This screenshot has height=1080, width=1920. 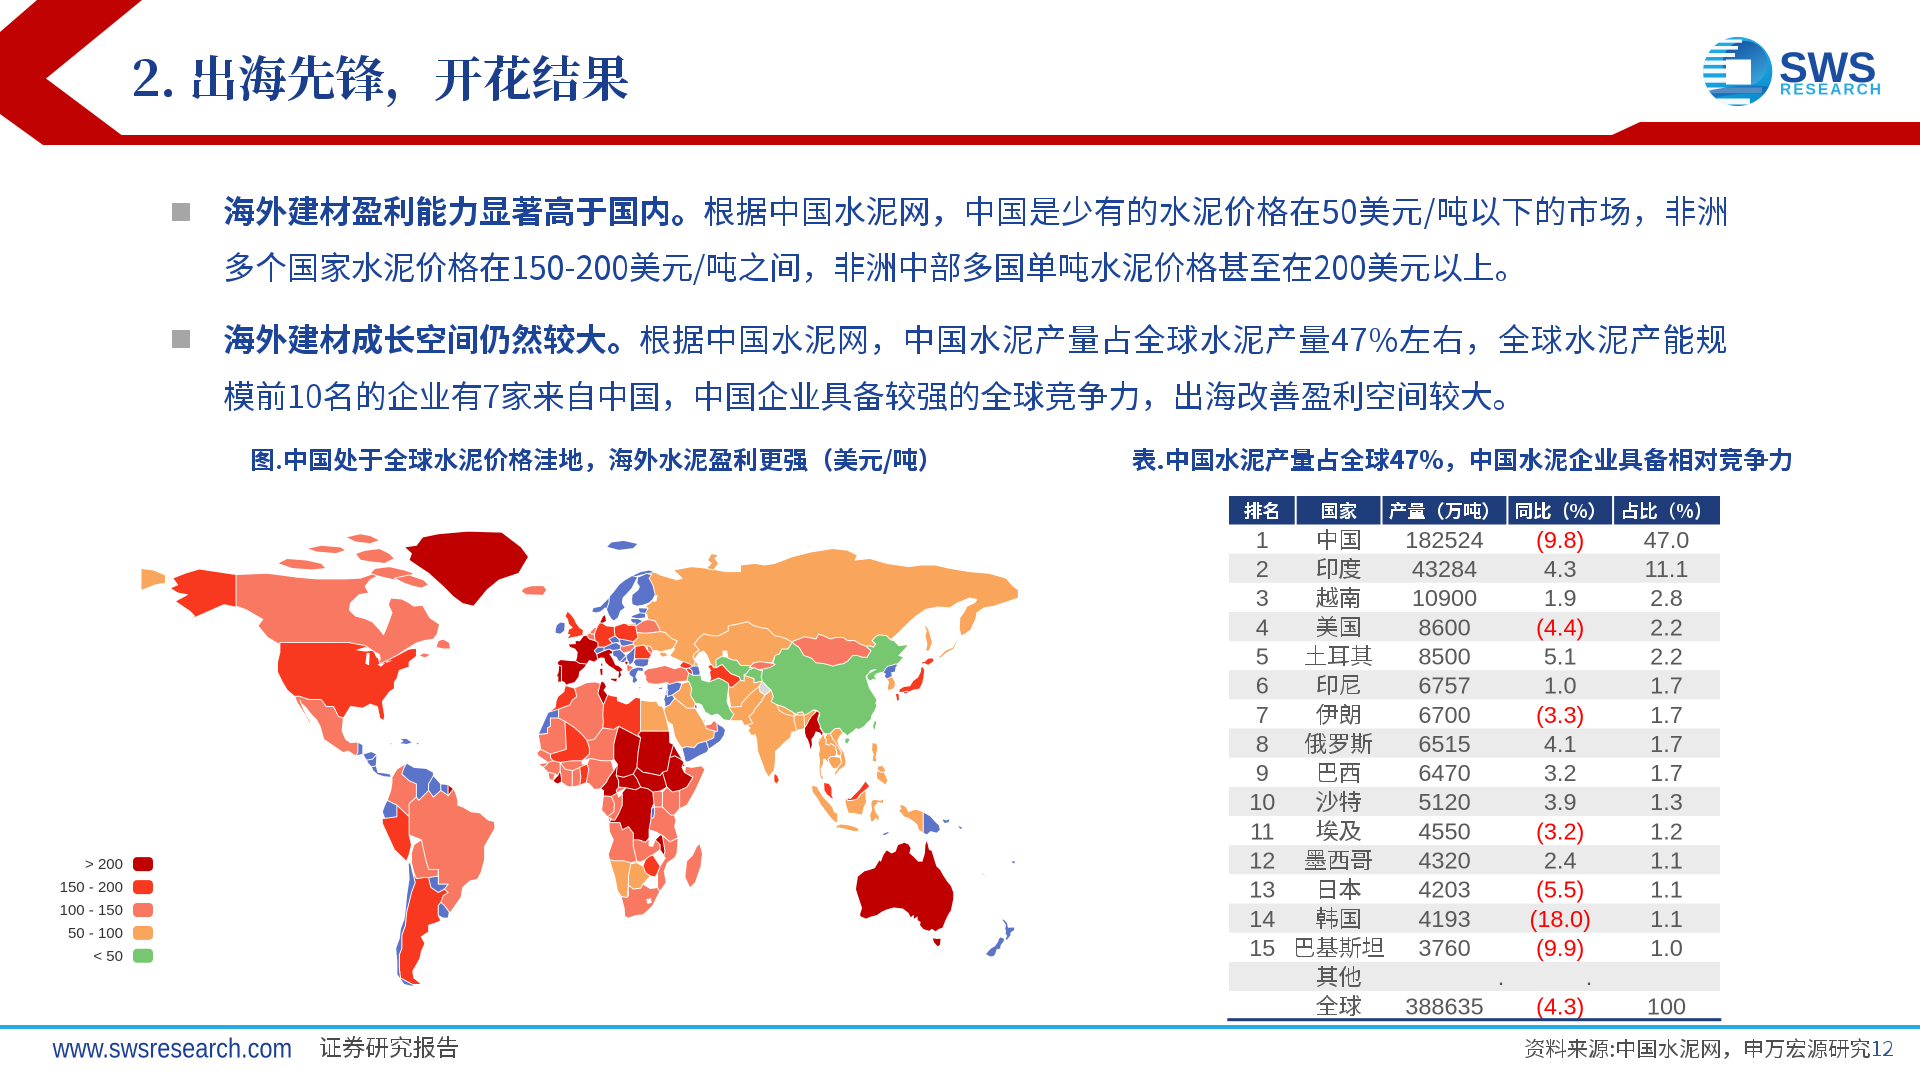 What do you see at coordinates (1444, 657) in the screenshot?
I see `svg-text: 8500` at bounding box center [1444, 657].